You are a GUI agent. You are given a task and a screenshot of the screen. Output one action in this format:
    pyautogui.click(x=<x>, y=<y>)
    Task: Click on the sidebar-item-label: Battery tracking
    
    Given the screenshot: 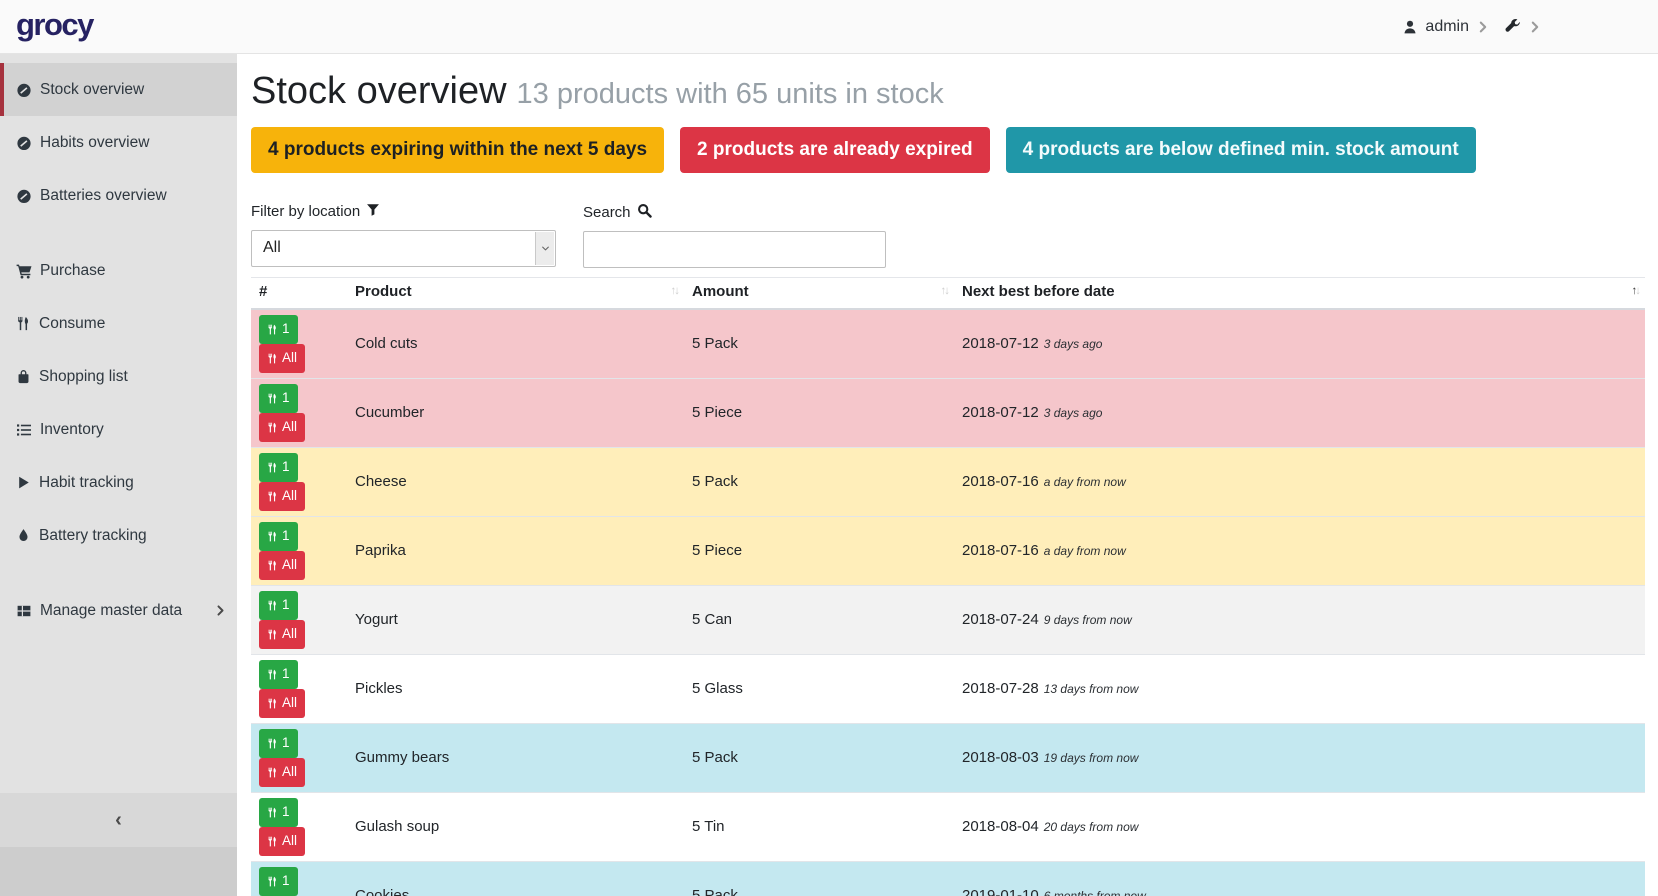 What is the action you would take?
    pyautogui.click(x=93, y=535)
    